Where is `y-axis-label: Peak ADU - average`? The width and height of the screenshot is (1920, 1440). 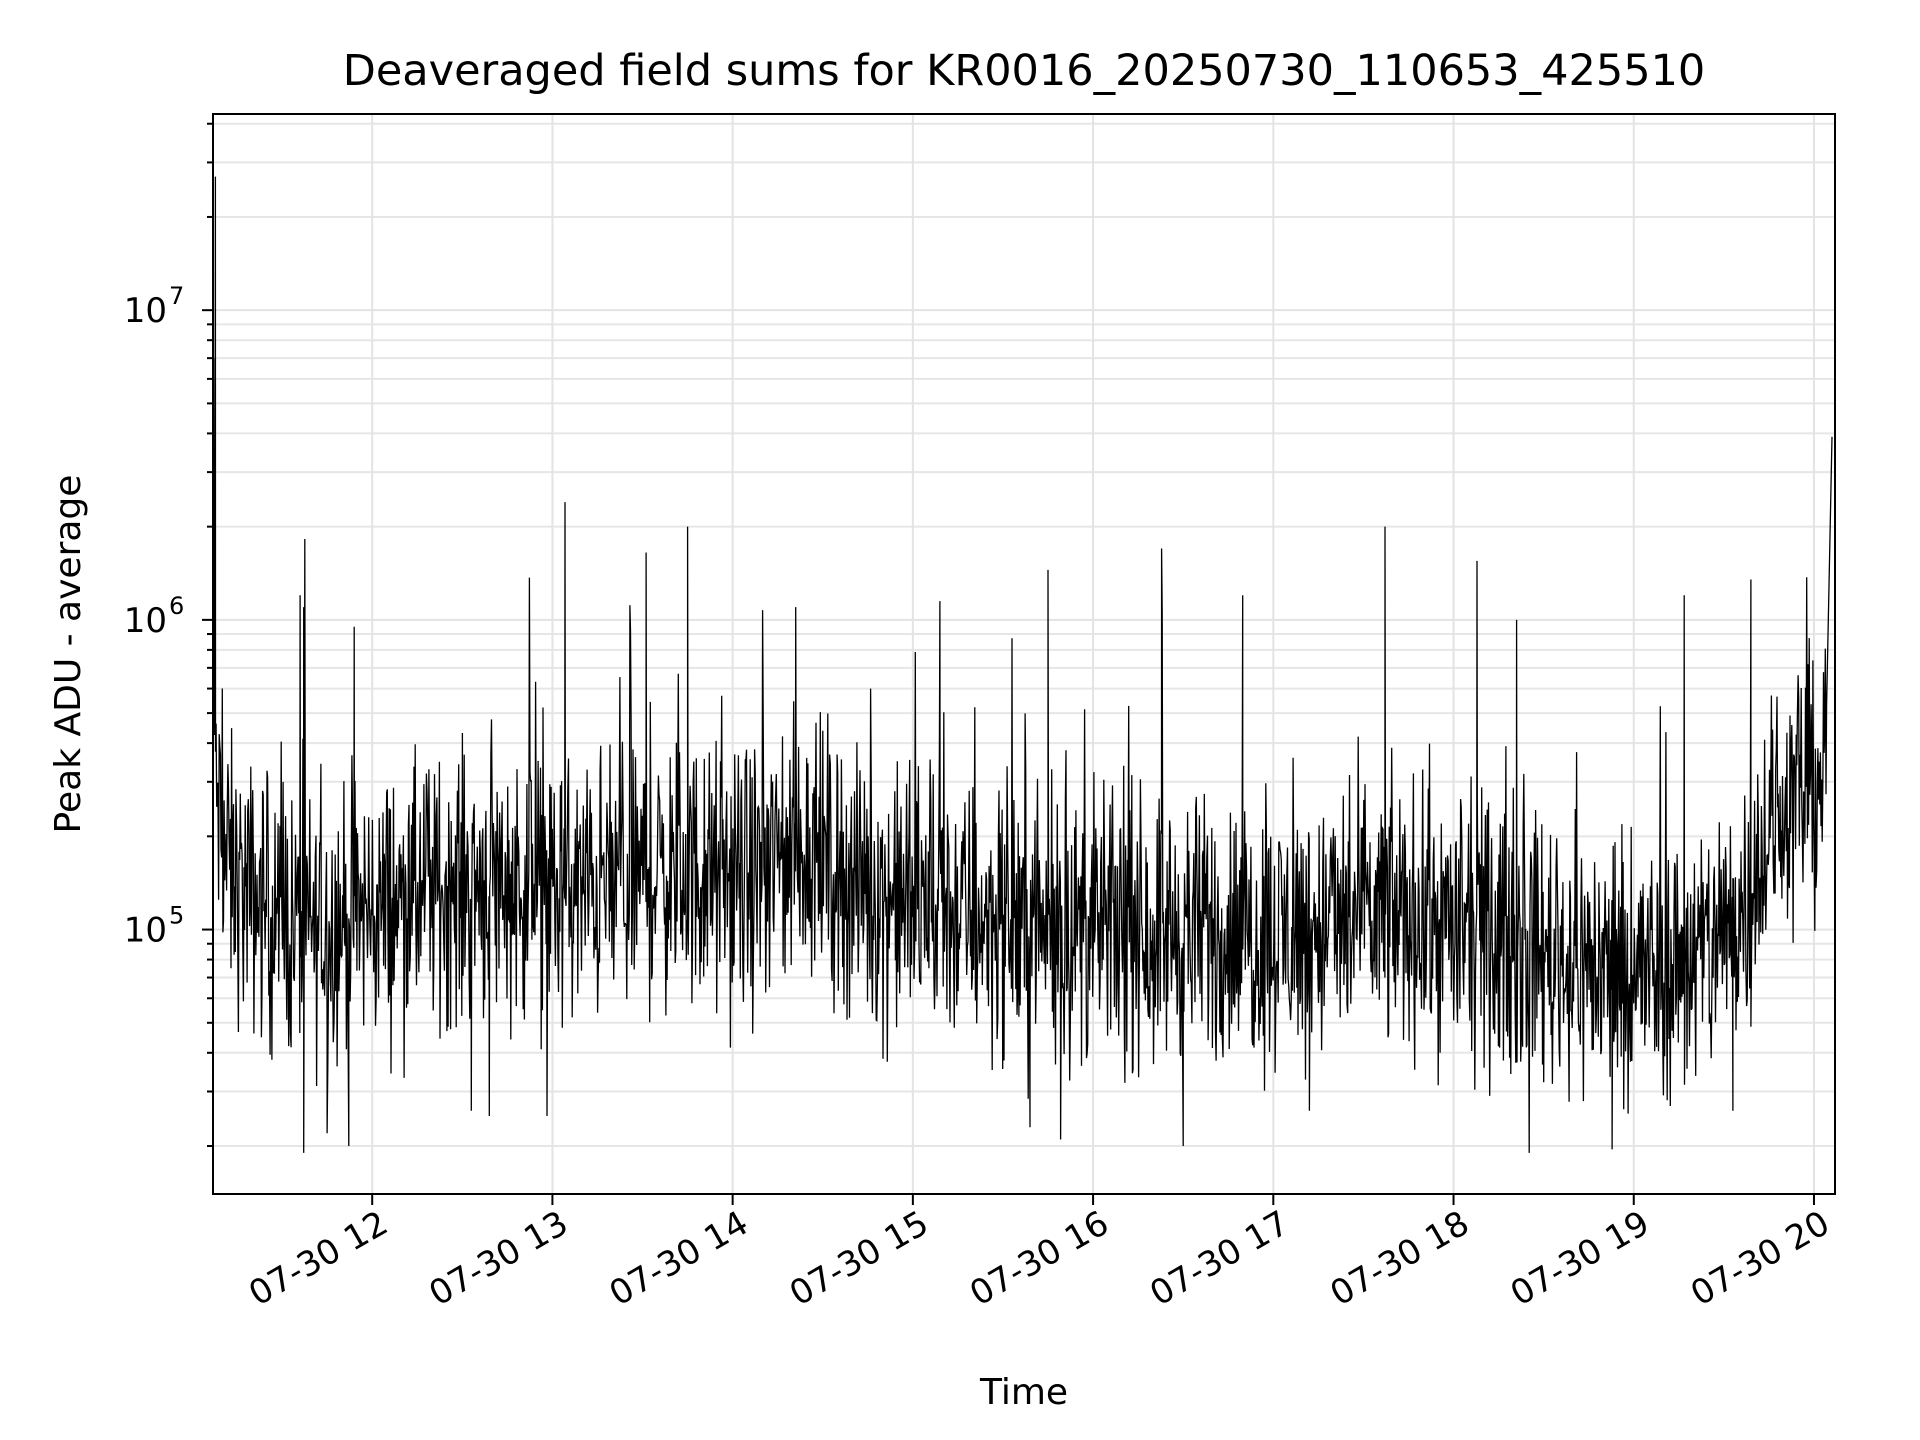 y-axis-label: Peak ADU - average is located at coordinates (68, 654).